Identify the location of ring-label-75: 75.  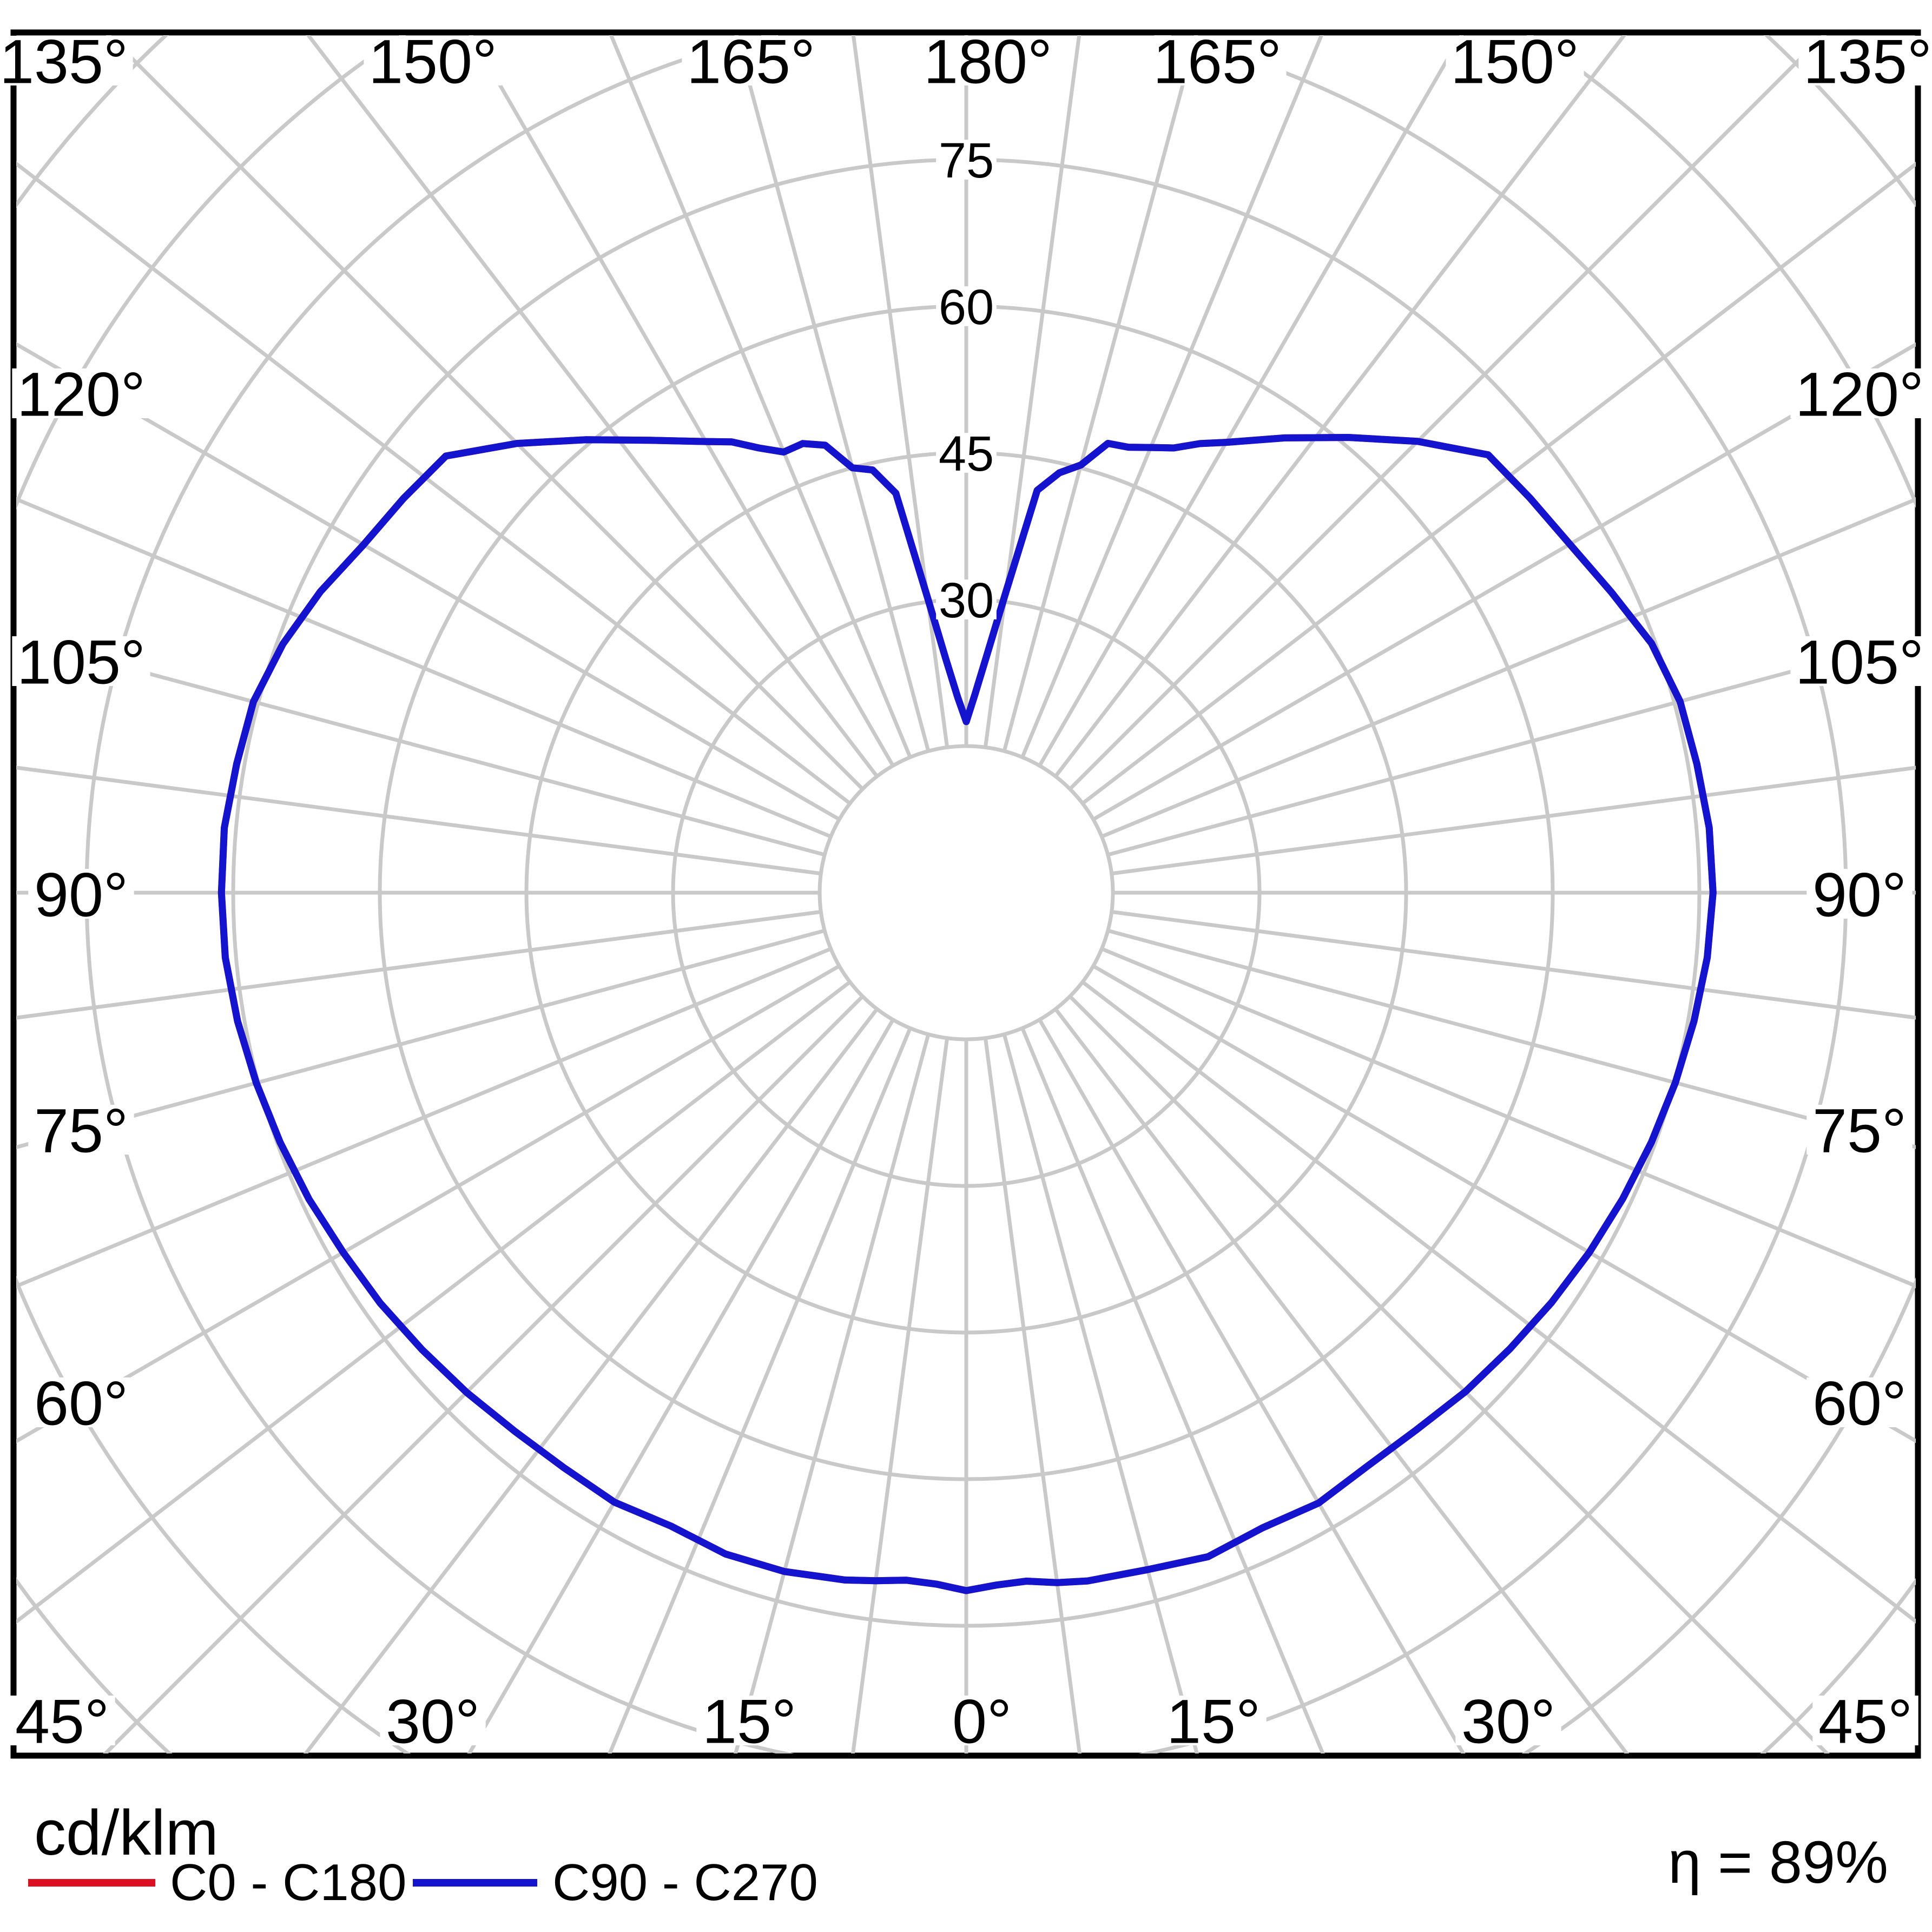
(966, 160).